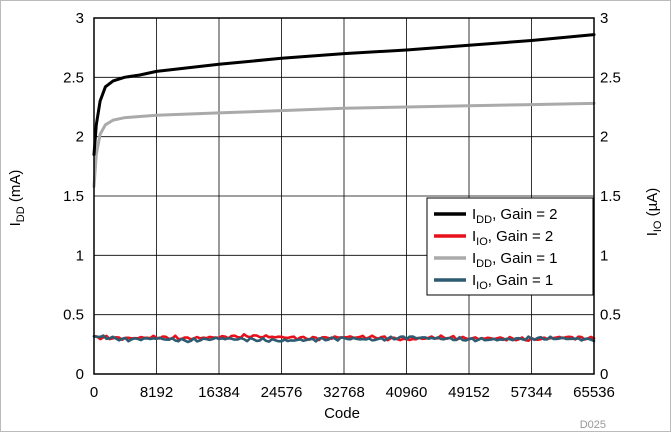 The image size is (671, 432). Describe the element at coordinates (604, 137) in the screenshot. I see `y-right-tick-label: 2` at that location.